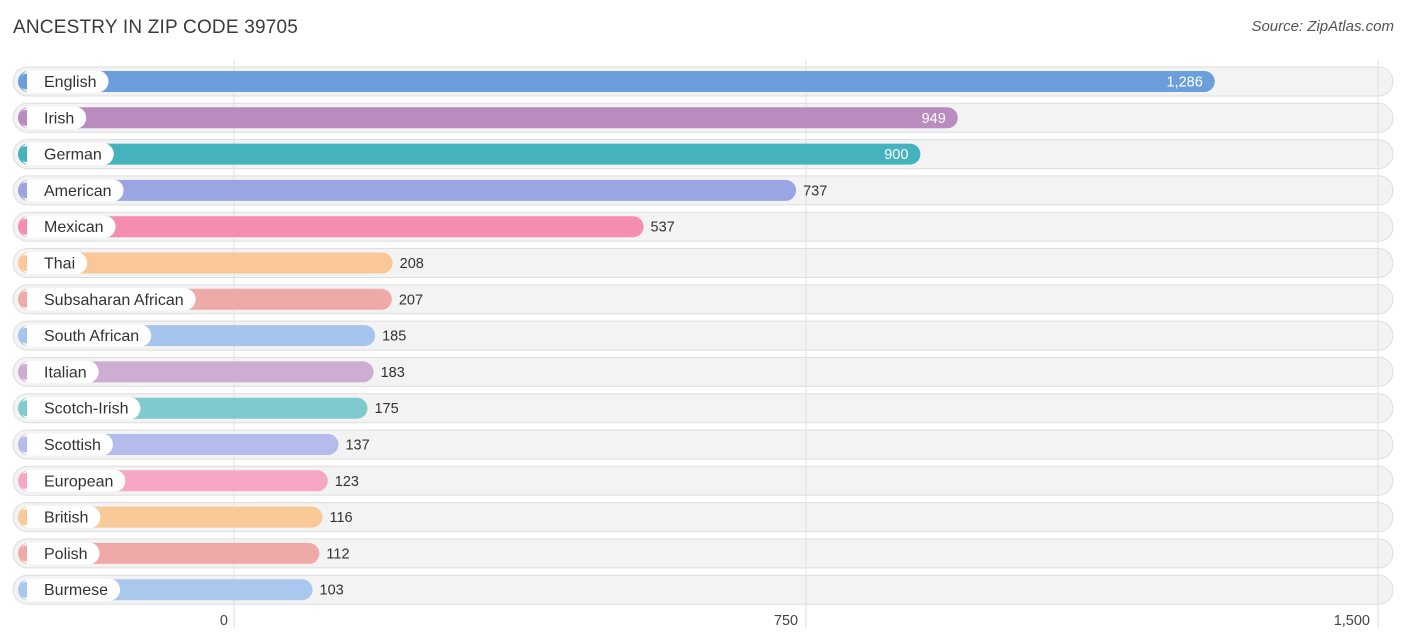  Describe the element at coordinates (114, 300) in the screenshot. I see `category-label: Subsaharan African` at that location.